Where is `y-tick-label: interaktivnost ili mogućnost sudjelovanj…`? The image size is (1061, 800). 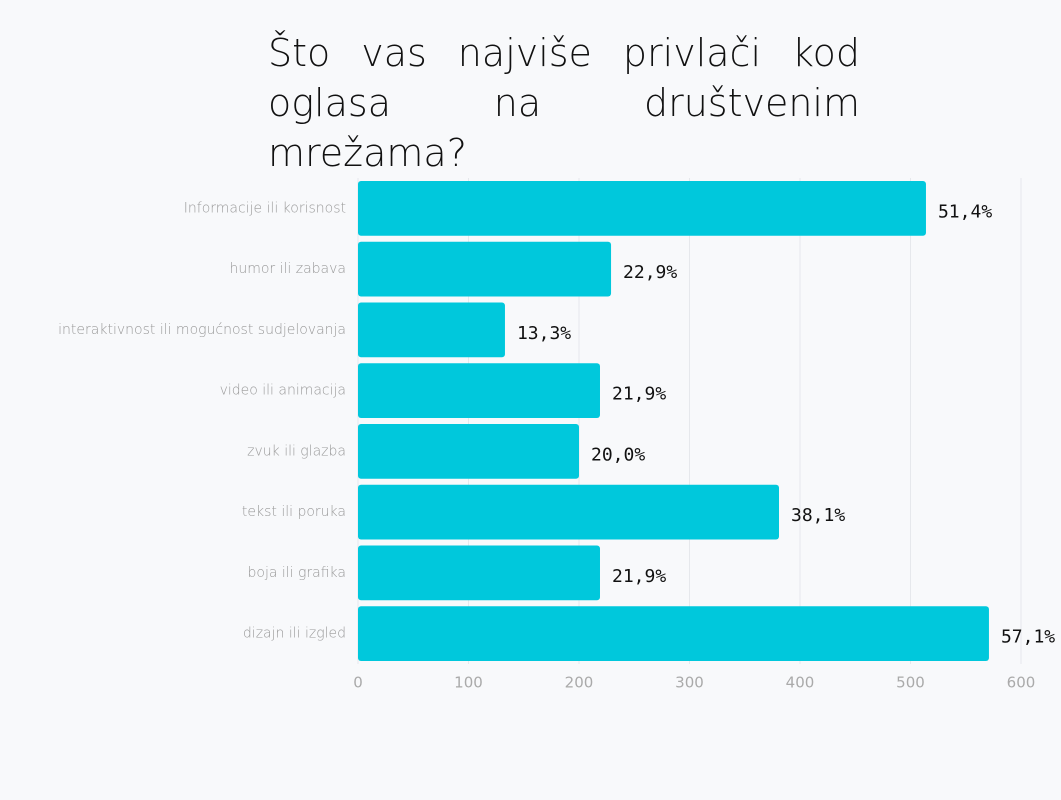
y-tick-label: interaktivnost ili mogućnost sudjelovanj… is located at coordinates (202, 330).